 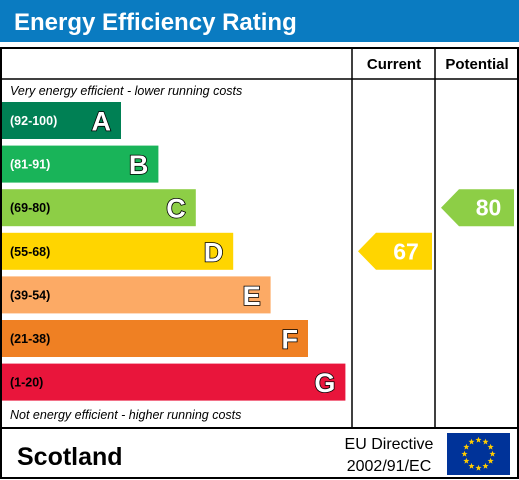 What do you see at coordinates (70, 457) in the screenshot?
I see `country-label: Scotland` at bounding box center [70, 457].